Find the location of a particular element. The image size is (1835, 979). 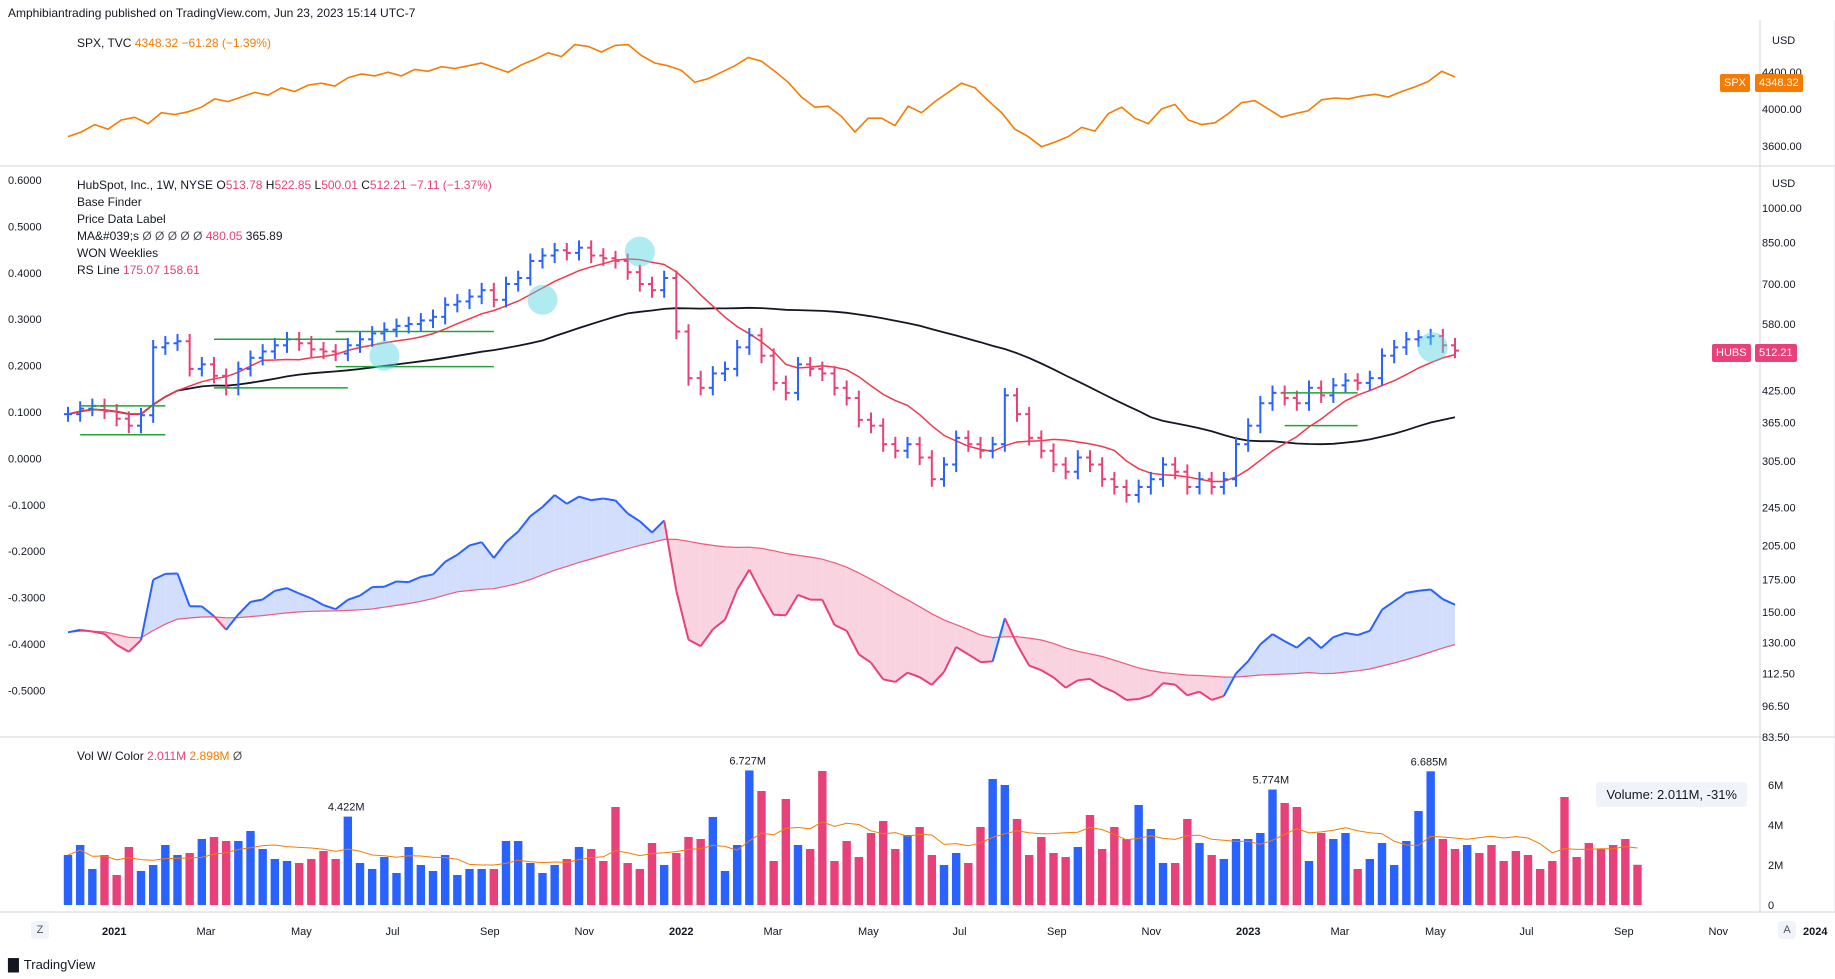

spx-price-badge: 4348.32 is located at coordinates (1779, 83).